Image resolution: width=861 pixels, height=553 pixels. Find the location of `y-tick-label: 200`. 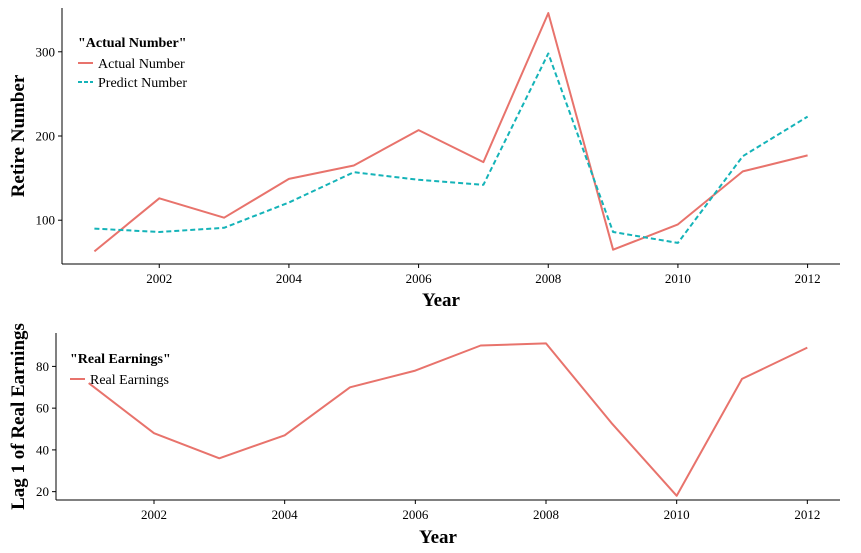

y-tick-label: 200 is located at coordinates (46, 136).